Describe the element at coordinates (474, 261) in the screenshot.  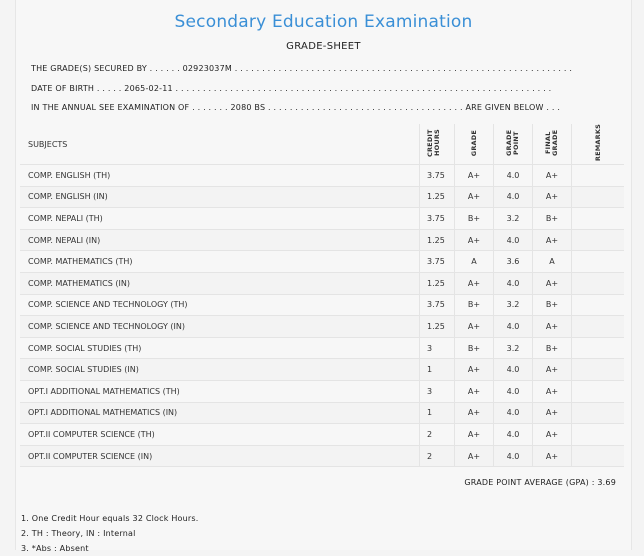
I see `cell-grade: A` at that location.